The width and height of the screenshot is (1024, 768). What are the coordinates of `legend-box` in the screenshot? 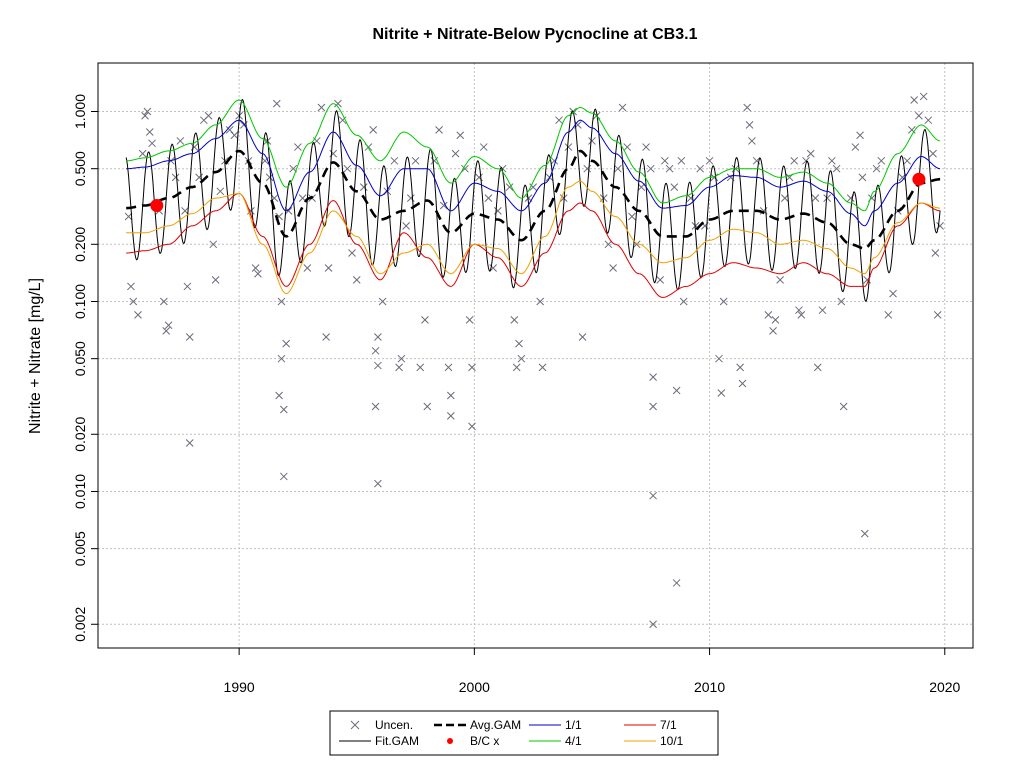 It's located at (524, 733).